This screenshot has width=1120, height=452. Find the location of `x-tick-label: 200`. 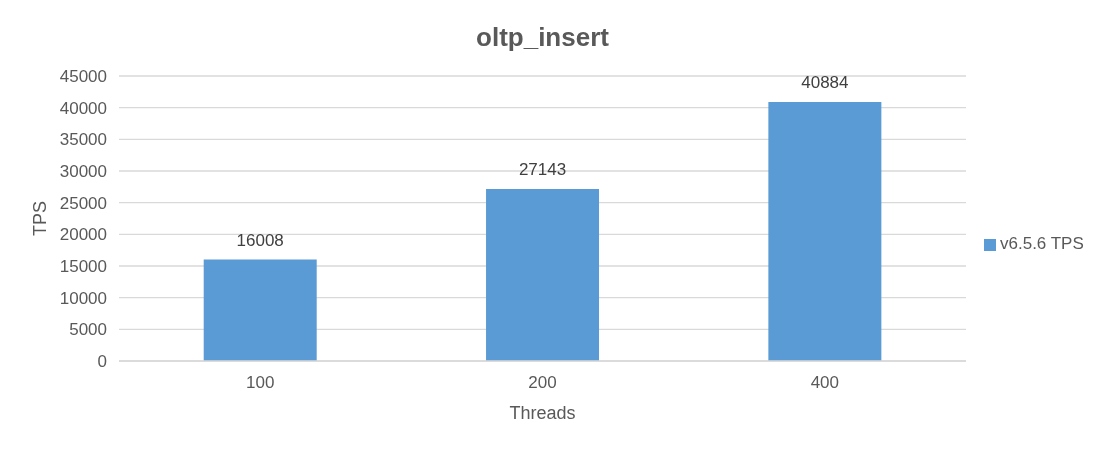

x-tick-label: 200 is located at coordinates (542, 383).